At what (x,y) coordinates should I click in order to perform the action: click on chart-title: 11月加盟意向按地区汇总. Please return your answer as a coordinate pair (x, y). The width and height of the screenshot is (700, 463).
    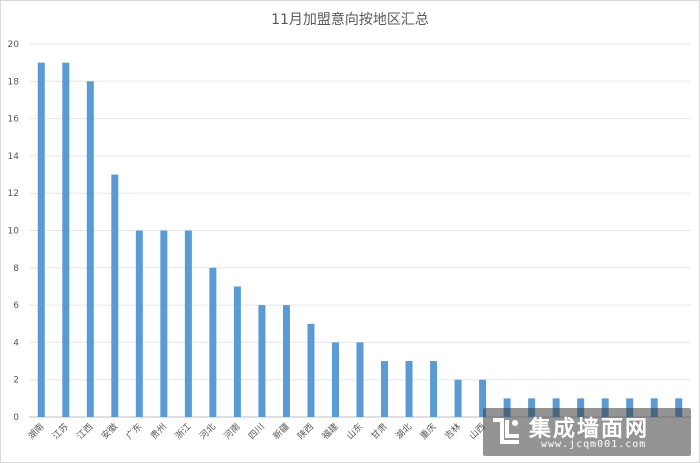
    Looking at the image, I should click on (350, 20).